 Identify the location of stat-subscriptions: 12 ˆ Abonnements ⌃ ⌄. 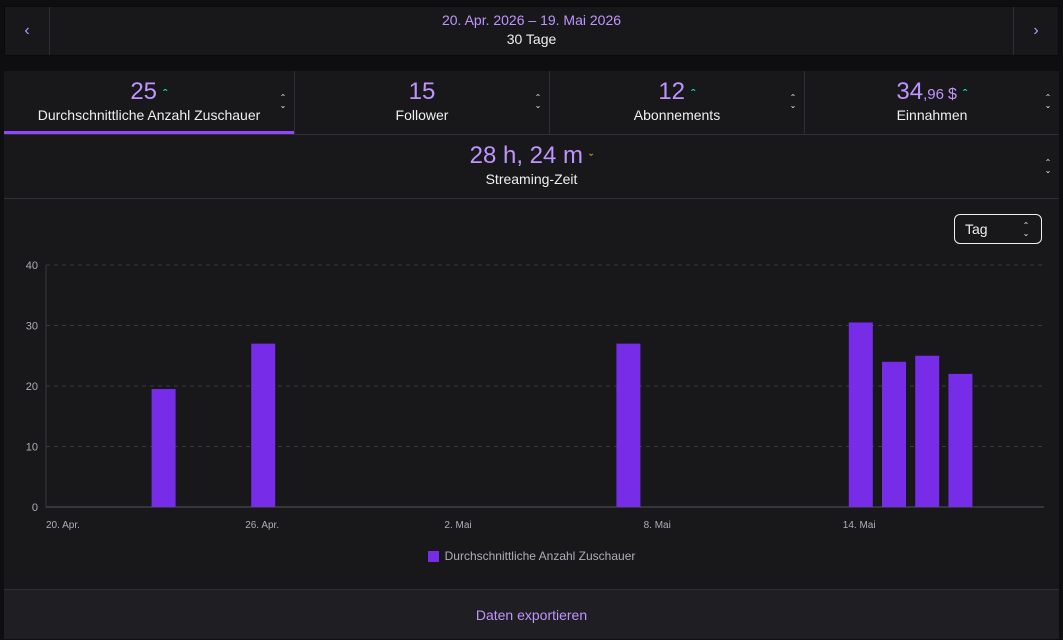
(676, 102).